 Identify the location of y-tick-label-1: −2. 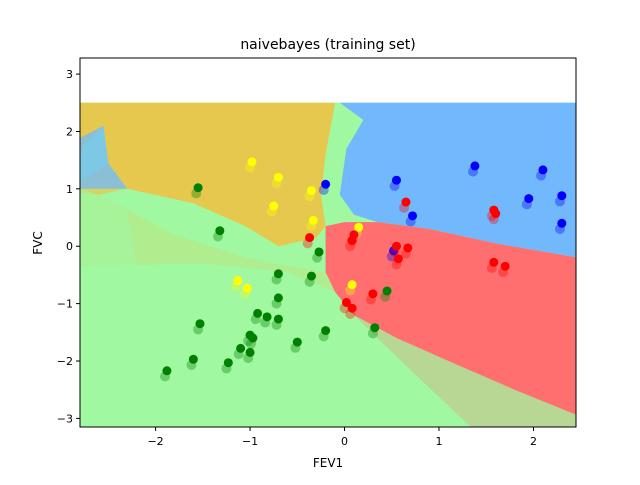
(65, 361).